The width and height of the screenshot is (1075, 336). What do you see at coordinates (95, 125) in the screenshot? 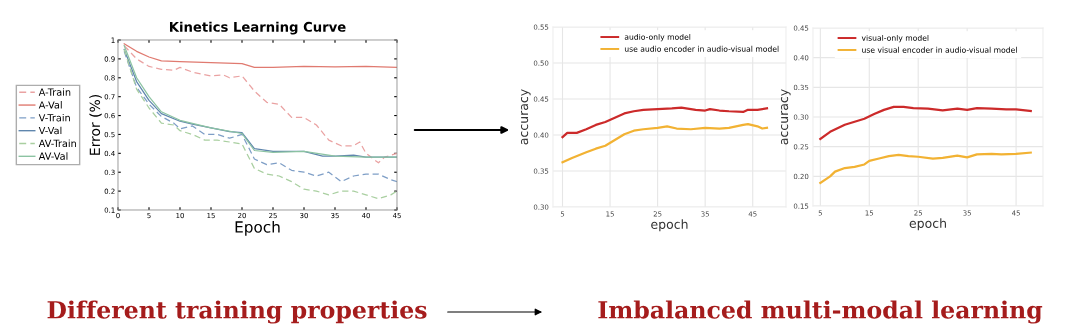
I see `y-axis-title: Error (%)` at bounding box center [95, 125].